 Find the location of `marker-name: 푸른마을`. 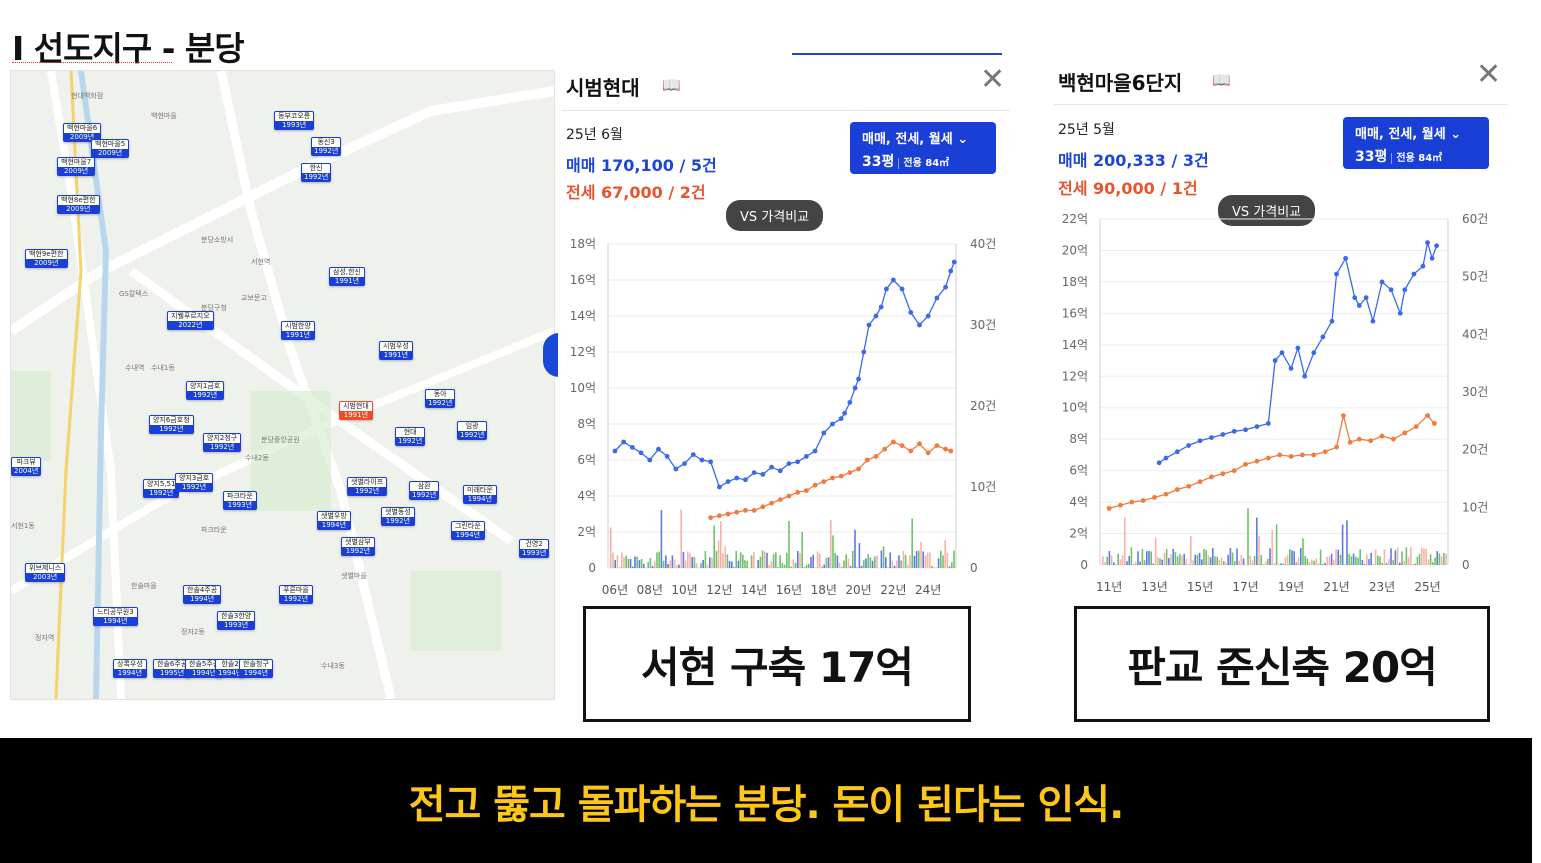

marker-name: 푸른마을 is located at coordinates (296, 590).